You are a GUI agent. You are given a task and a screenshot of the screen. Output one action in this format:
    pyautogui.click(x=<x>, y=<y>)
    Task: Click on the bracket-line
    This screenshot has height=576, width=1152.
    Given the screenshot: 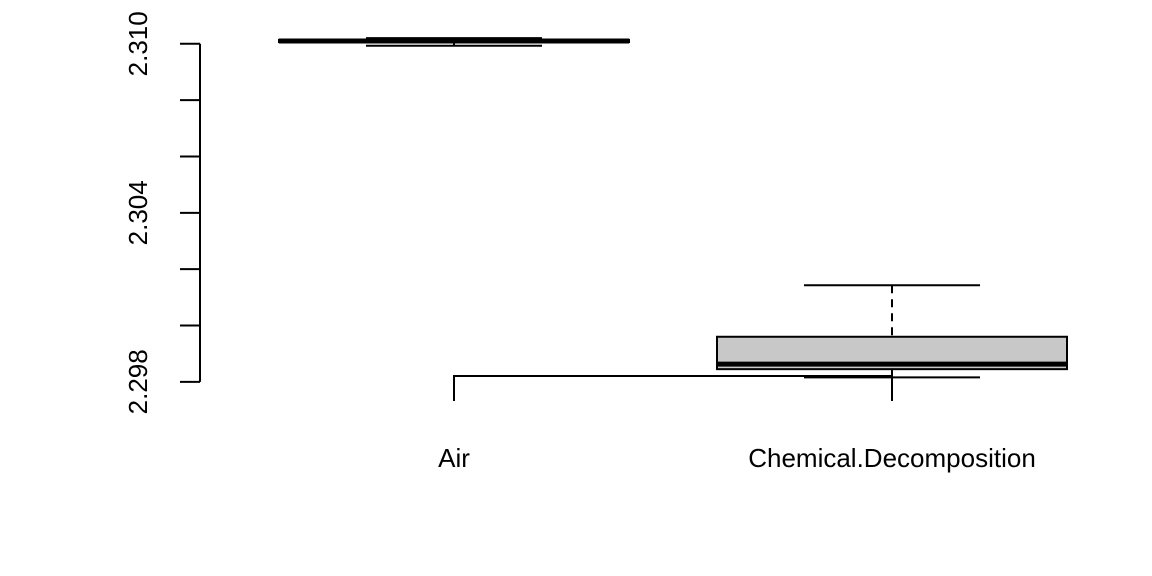 What is the action you would take?
    pyautogui.click(x=673, y=388)
    